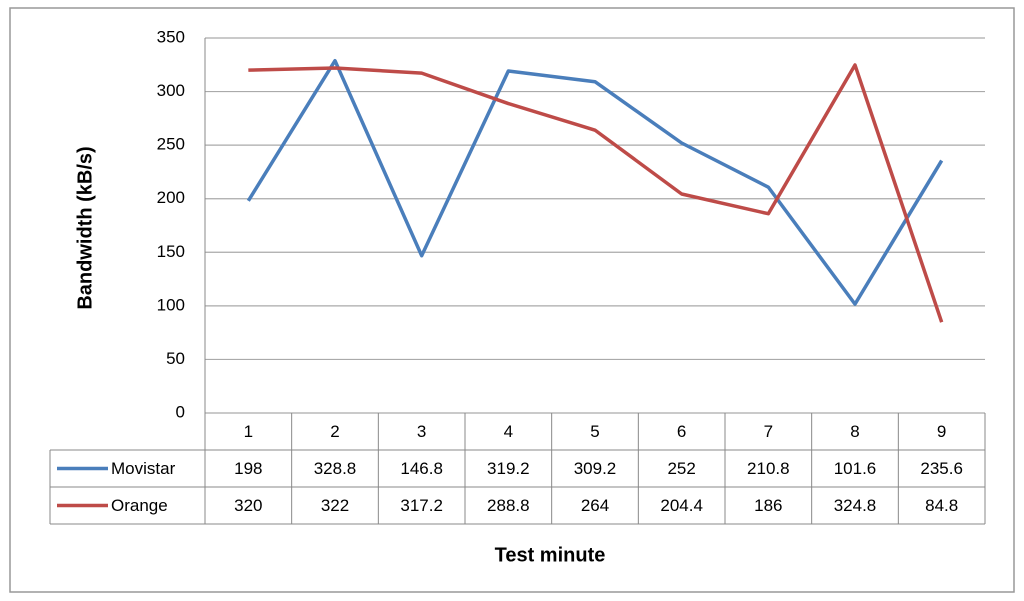  I want to click on table-value: 198, so click(248, 468).